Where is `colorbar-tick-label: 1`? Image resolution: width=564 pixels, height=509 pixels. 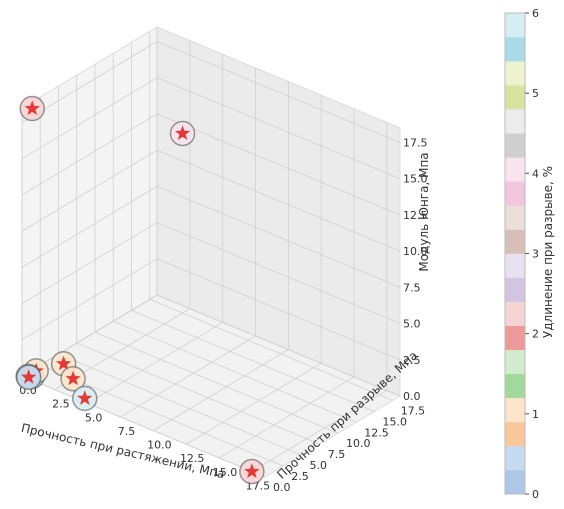 colorbar-tick-label: 1 is located at coordinates (535, 414).